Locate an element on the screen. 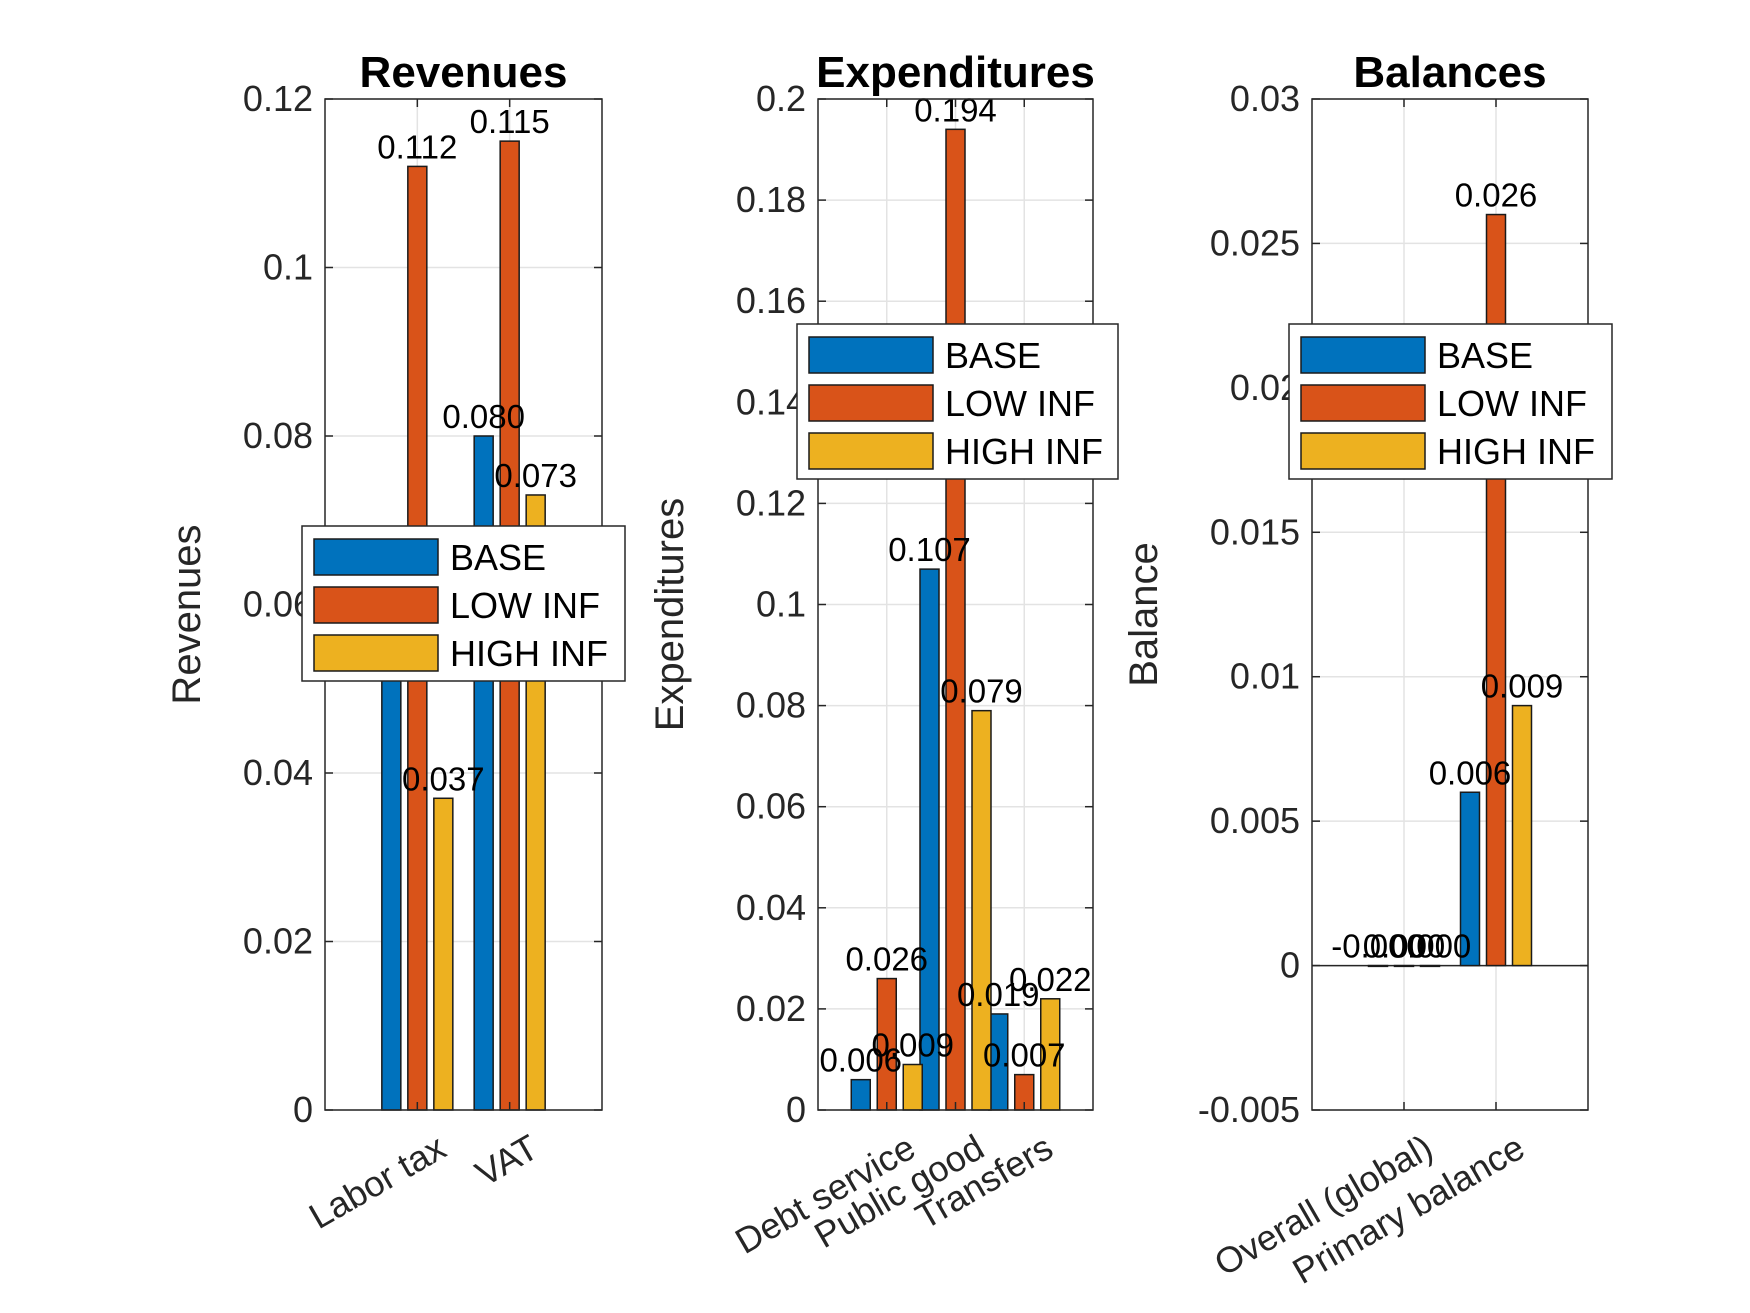 The image size is (1750, 1313). y-tick-label: 0.005 is located at coordinates (1255, 820).